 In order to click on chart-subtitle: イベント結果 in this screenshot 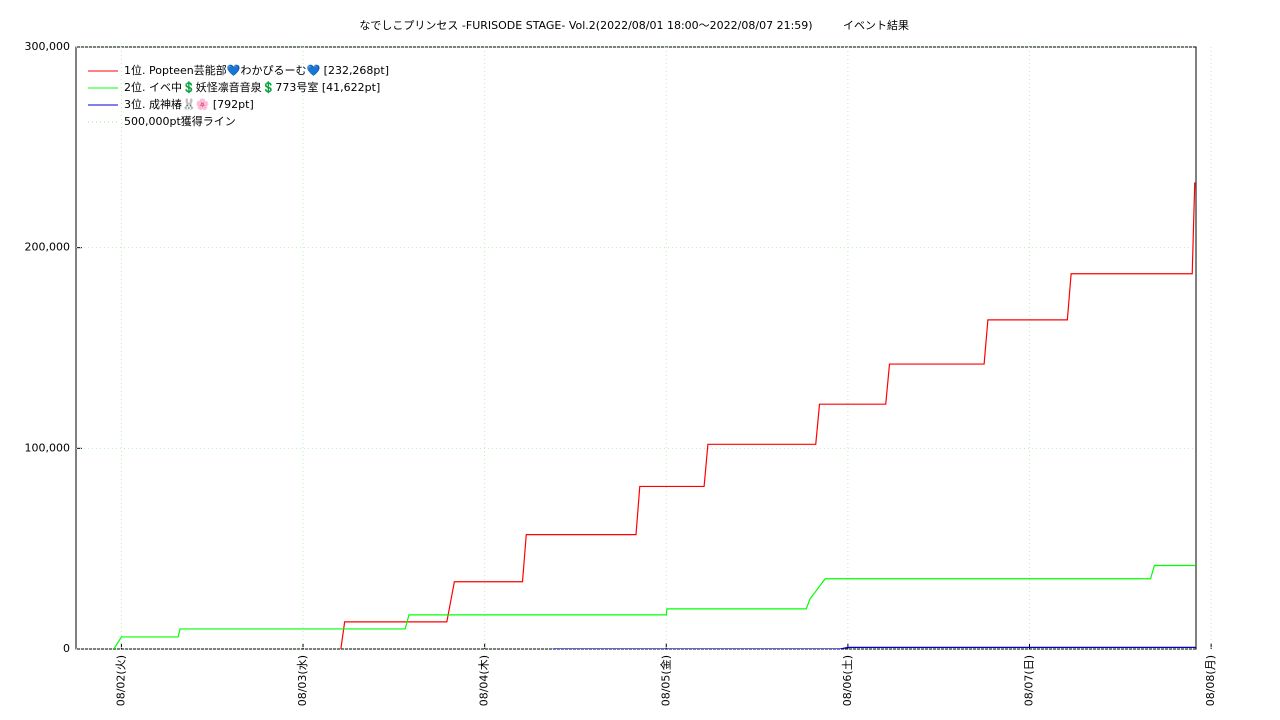, I will do `click(876, 25)`.